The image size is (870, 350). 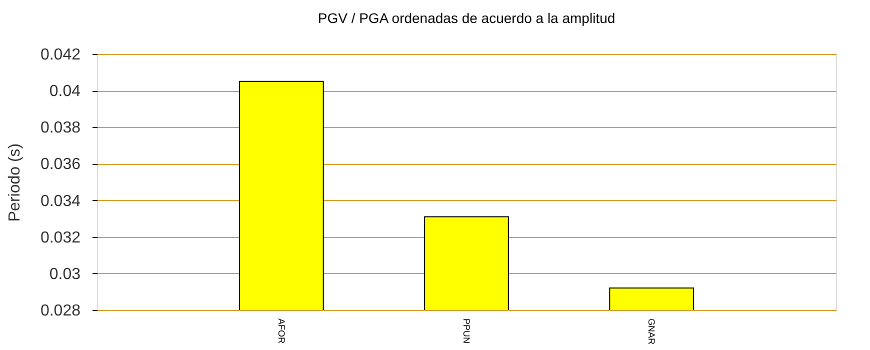 I want to click on y-tick-label: 0.034, so click(x=60, y=201).